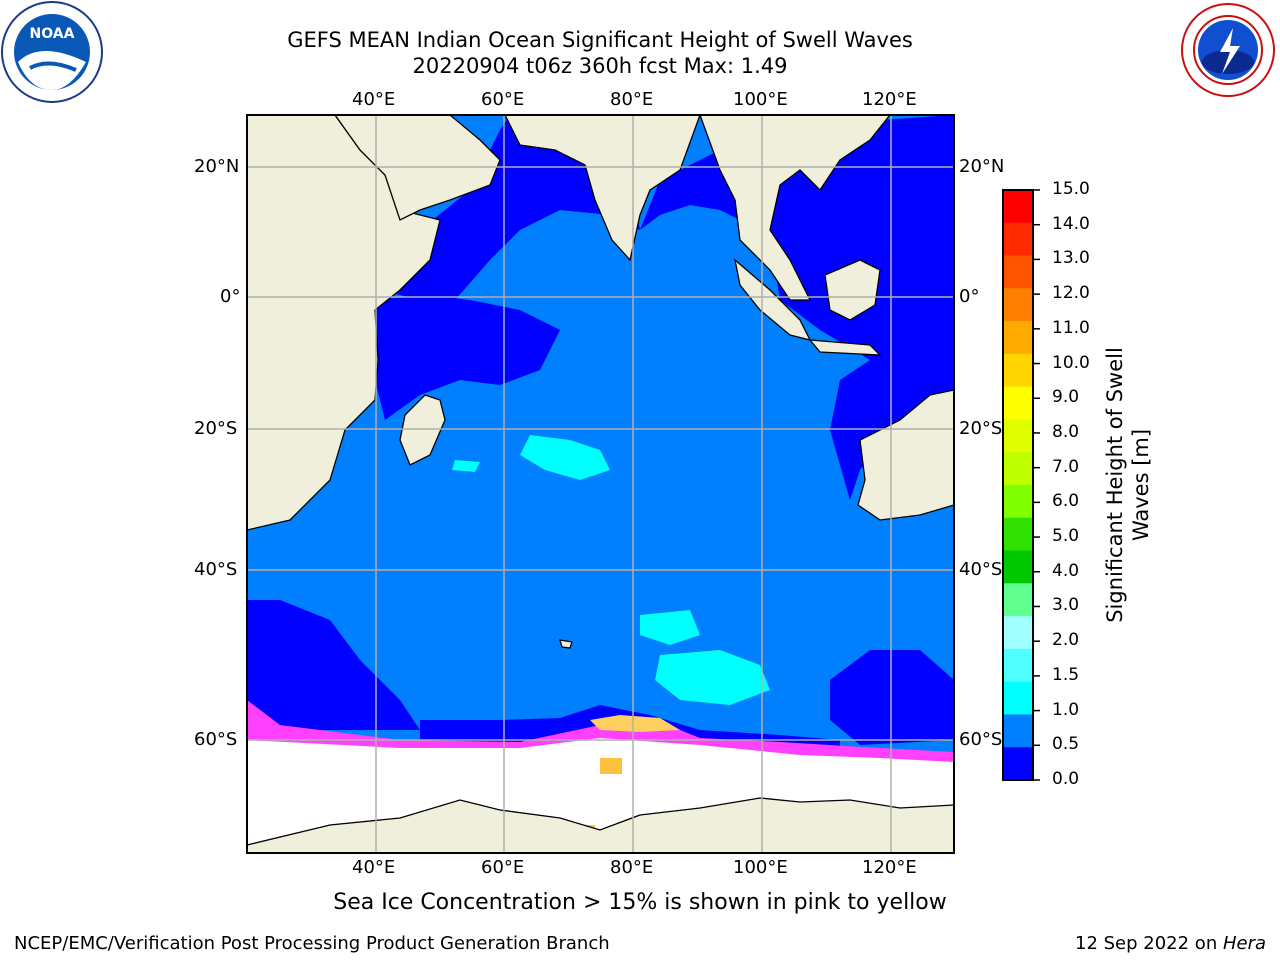 This screenshot has height=960, width=1280. I want to click on lon-label-bottom-80e: 80°E, so click(632, 867).